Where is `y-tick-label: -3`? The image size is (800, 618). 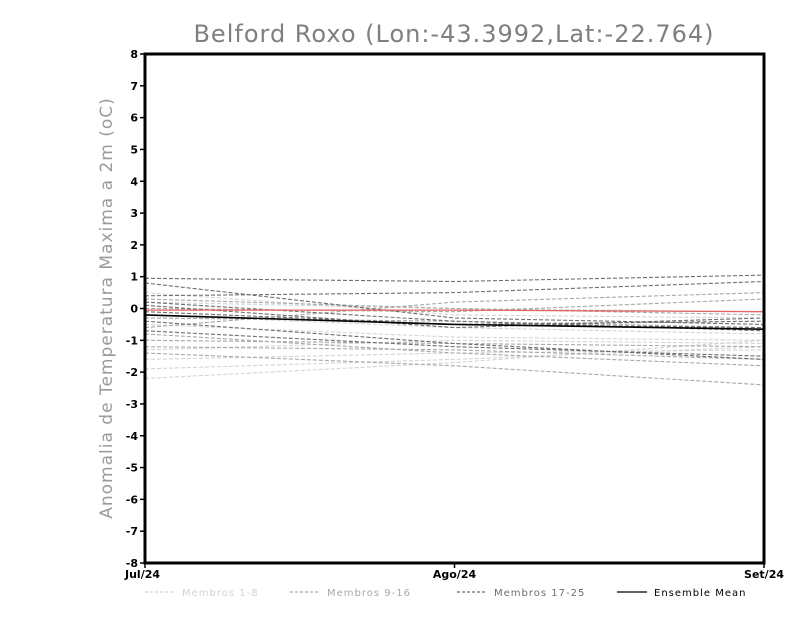
y-tick-label: -3 is located at coordinates (132, 404).